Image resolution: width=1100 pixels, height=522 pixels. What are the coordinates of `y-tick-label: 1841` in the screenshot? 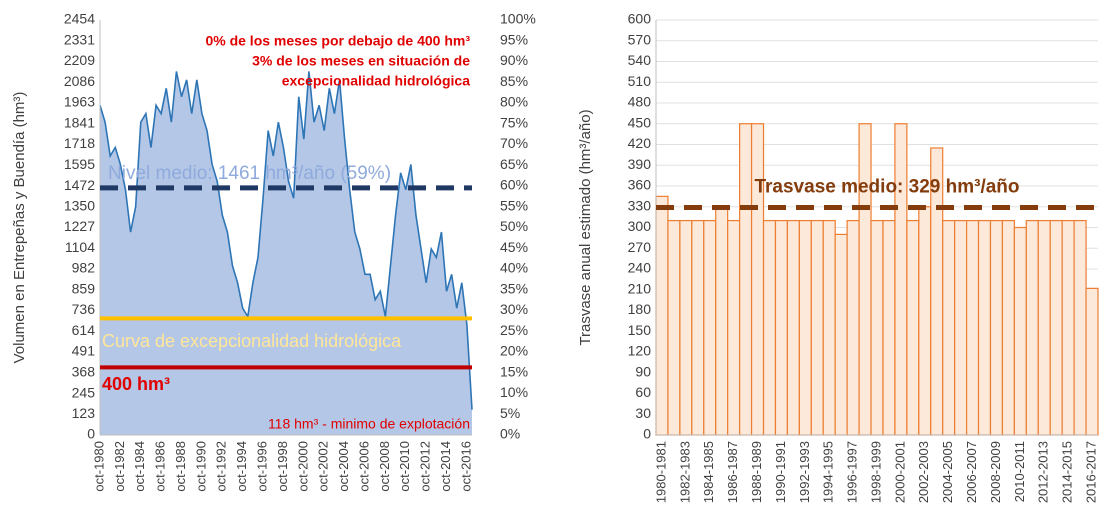 It's located at (79, 122).